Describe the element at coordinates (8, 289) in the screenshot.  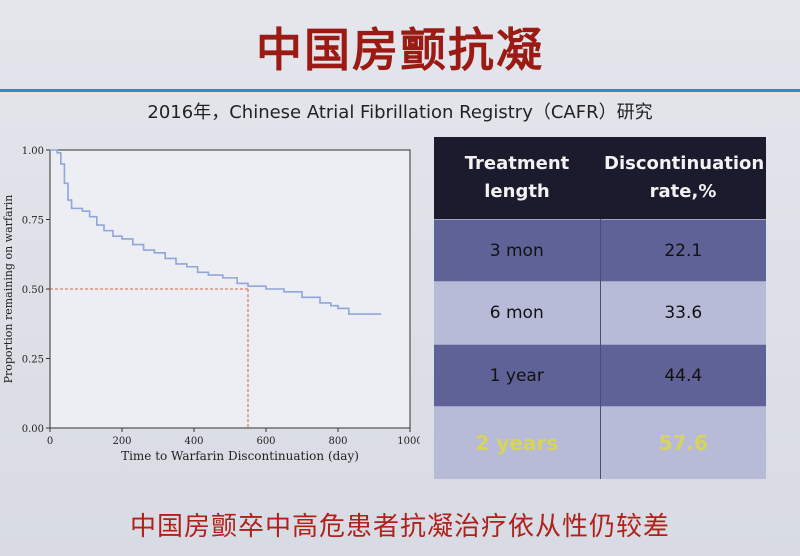
I see `y-axis-label: Proportion remaining on warfarin` at that location.